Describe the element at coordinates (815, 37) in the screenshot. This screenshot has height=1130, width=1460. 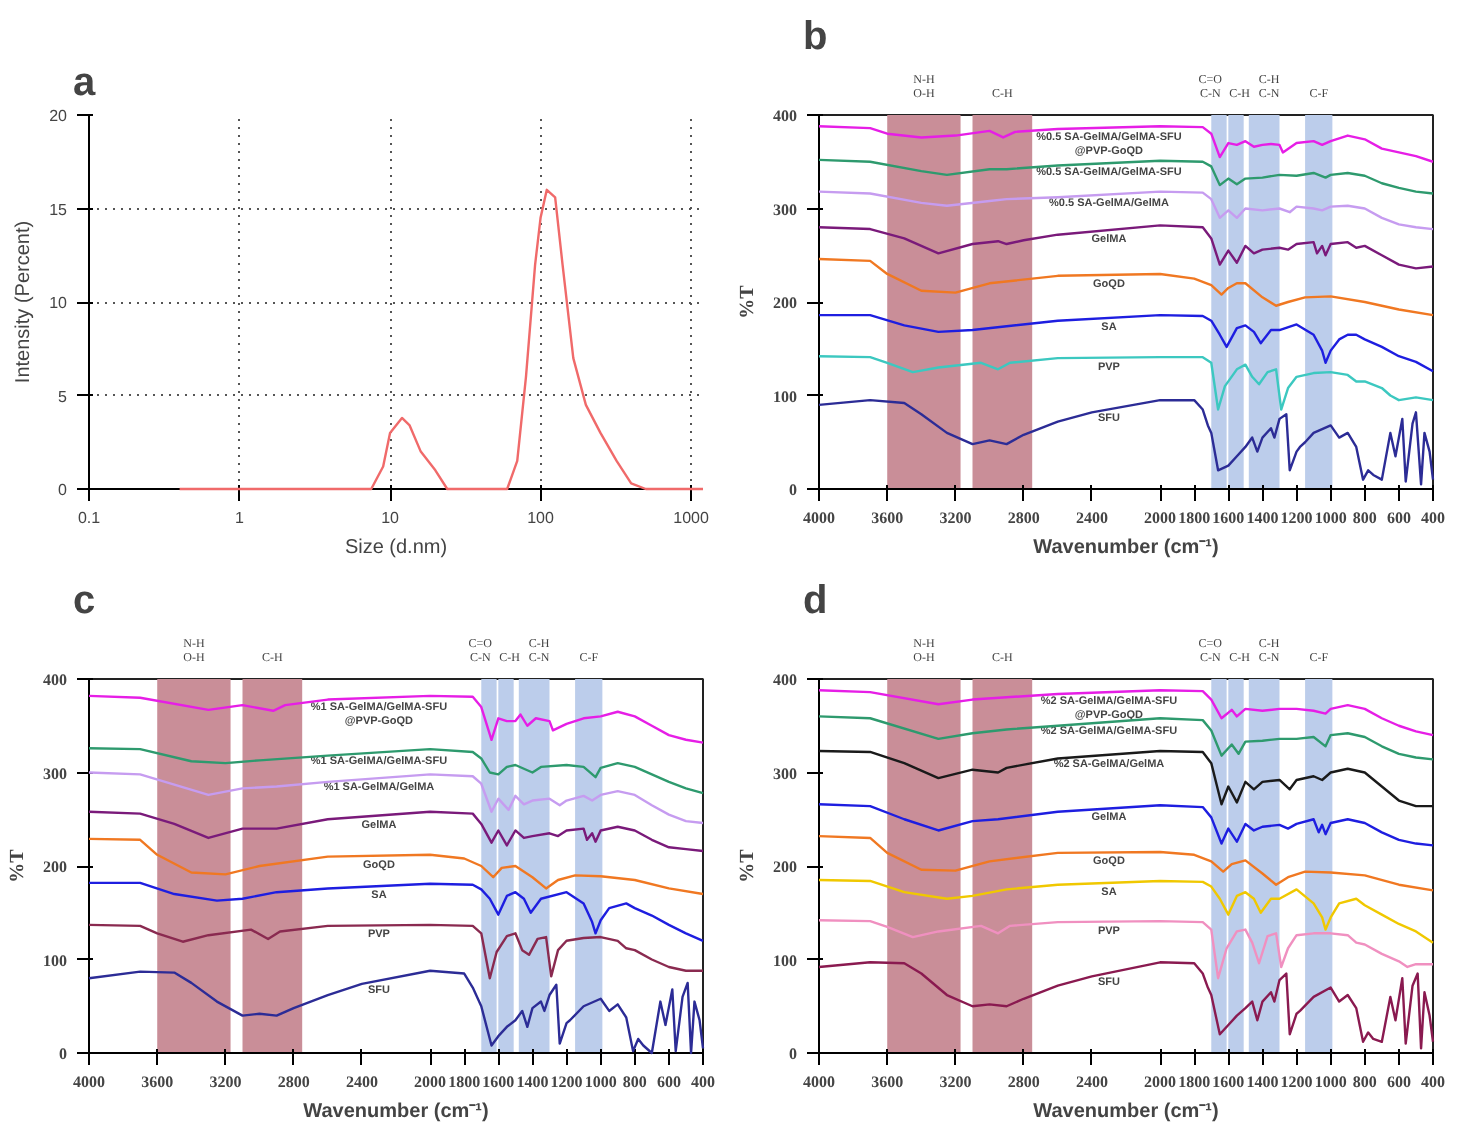
I see `chart-title: b` at that location.